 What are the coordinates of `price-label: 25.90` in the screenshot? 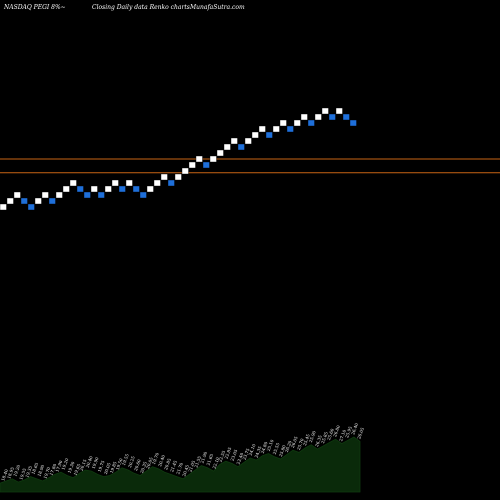 It's located at (312, 436).